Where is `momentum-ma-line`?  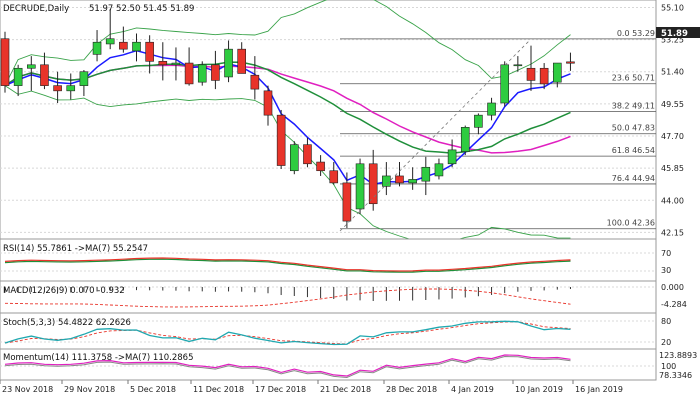
momentum-ma-line is located at coordinates (287, 367).